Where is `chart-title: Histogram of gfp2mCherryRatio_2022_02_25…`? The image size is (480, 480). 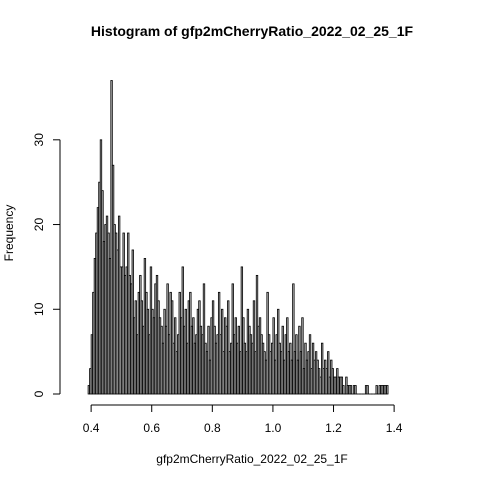
chart-title: Histogram of gfp2mCherryRatio_2022_02_25… is located at coordinates (252, 31).